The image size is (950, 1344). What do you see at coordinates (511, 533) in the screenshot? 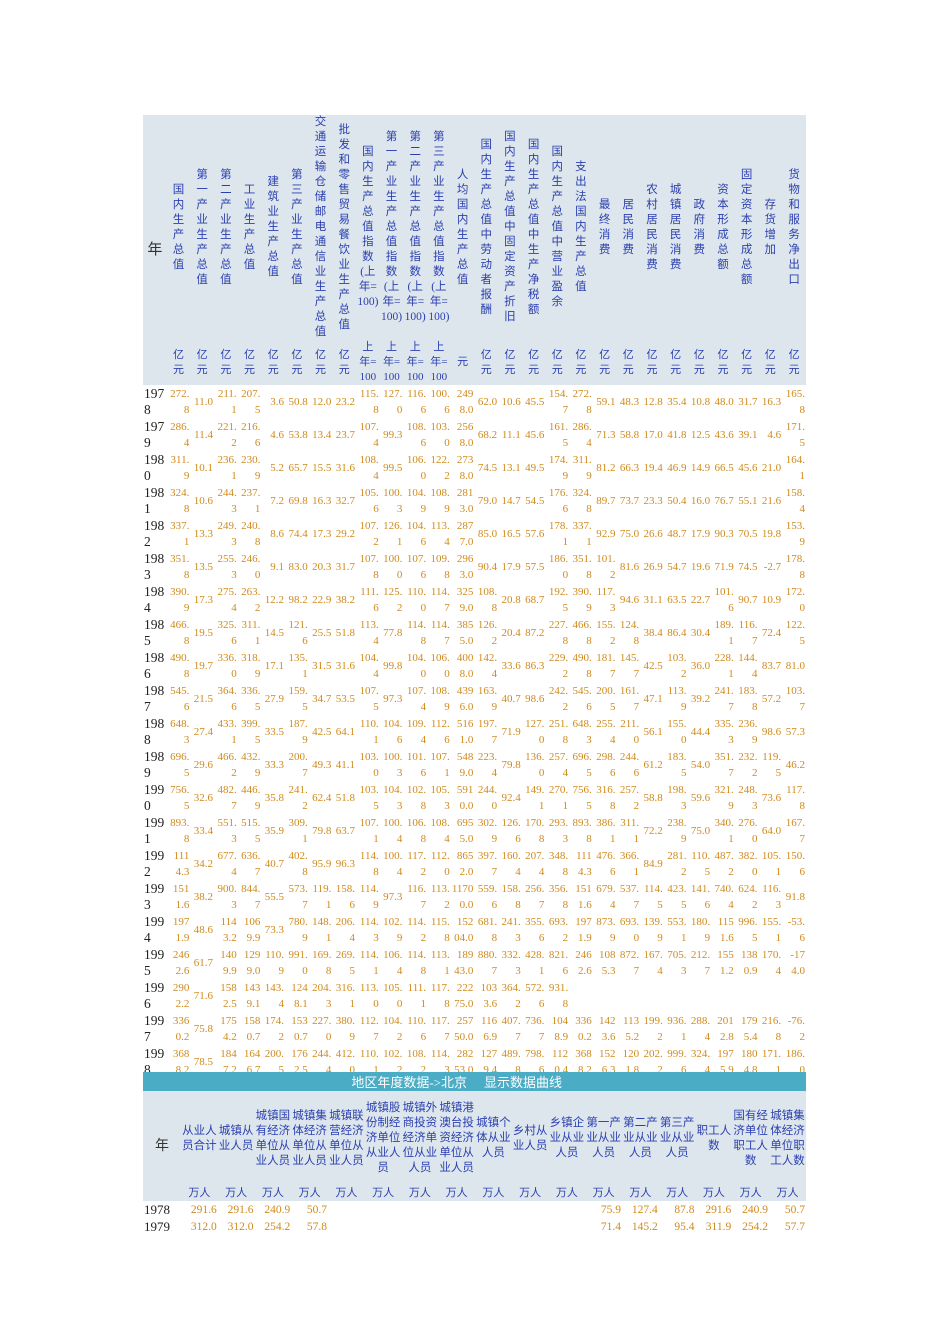
I see `cell: 16.5` at bounding box center [511, 533].